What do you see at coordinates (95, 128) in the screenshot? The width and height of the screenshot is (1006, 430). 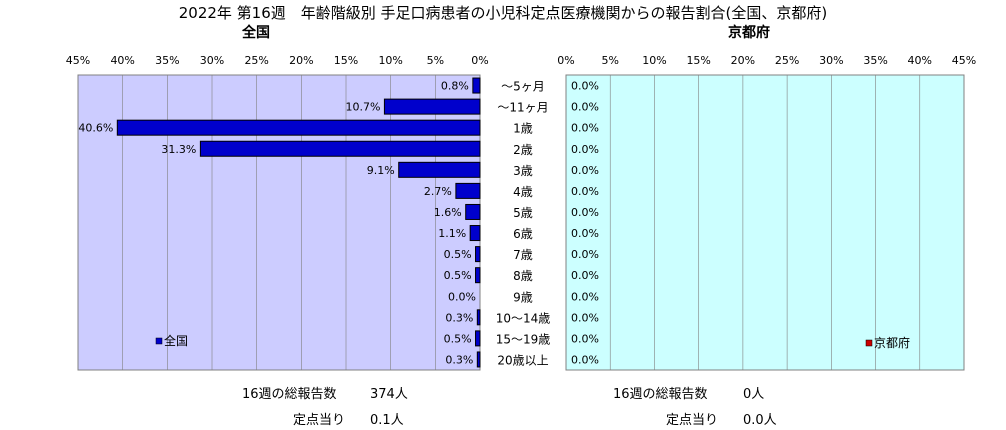 I see `national-data-label: 40.6%` at bounding box center [95, 128].